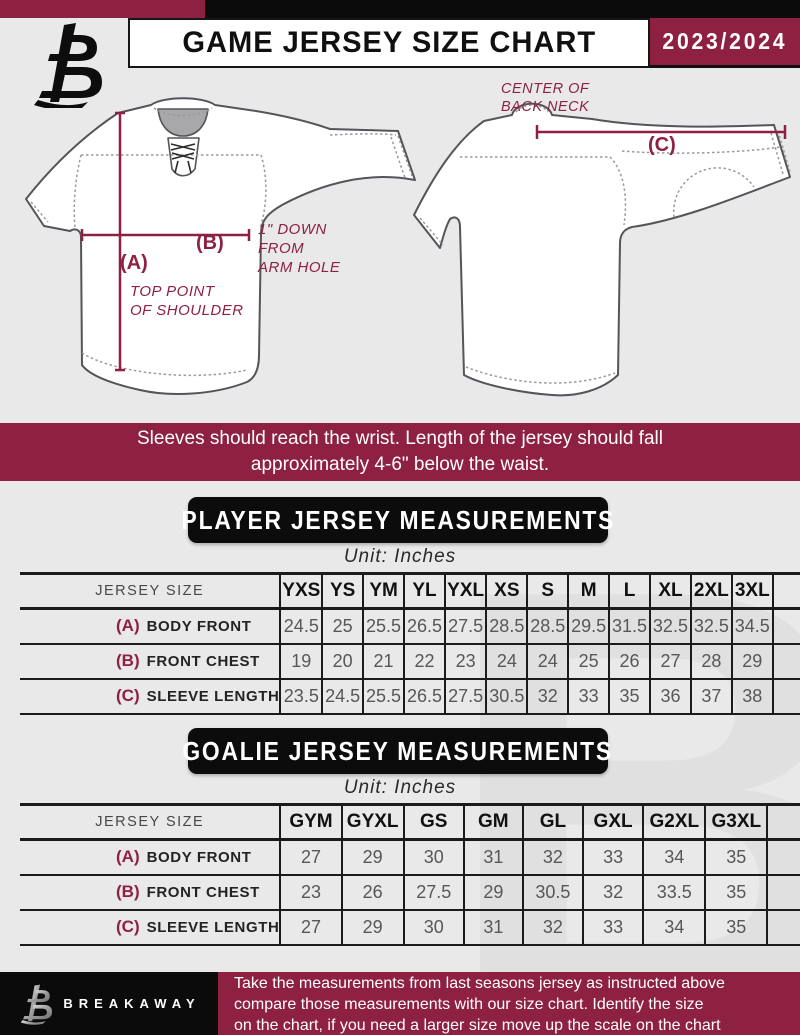 This screenshot has width=800, height=1035. What do you see at coordinates (311, 822) in the screenshot?
I see `size-header: GYM` at bounding box center [311, 822].